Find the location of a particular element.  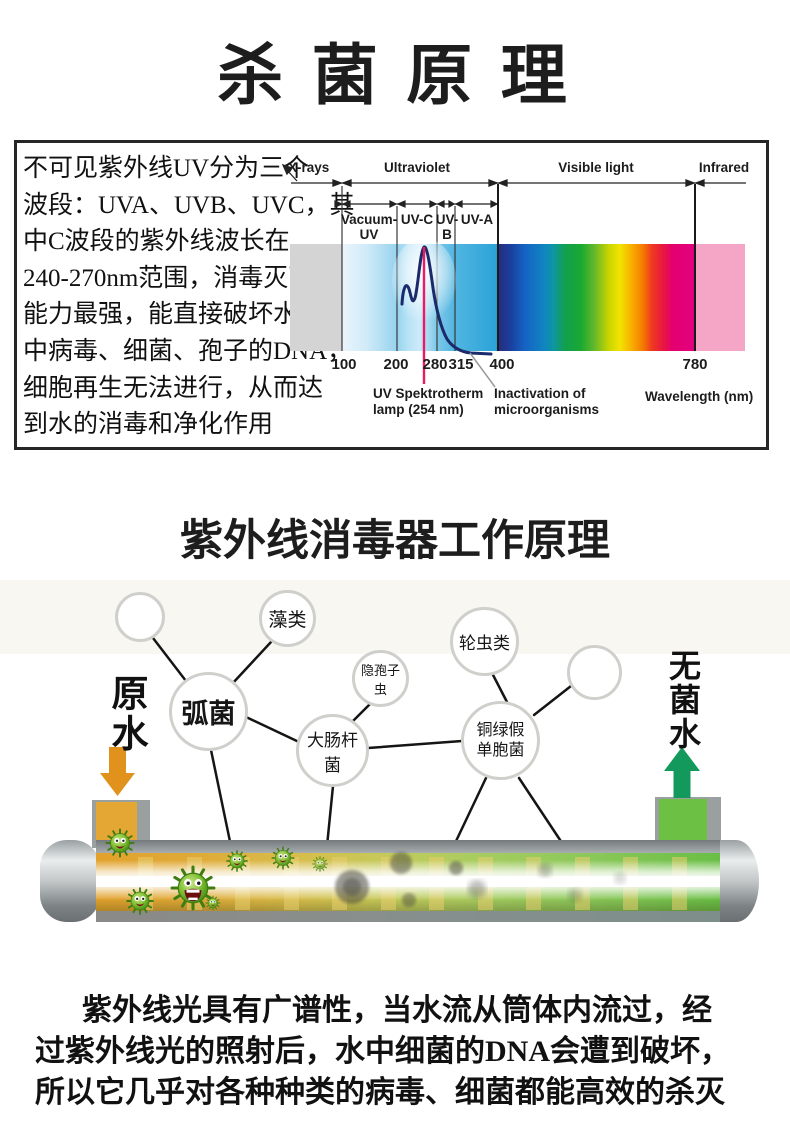

tube-body is located at coordinates (409, 881).